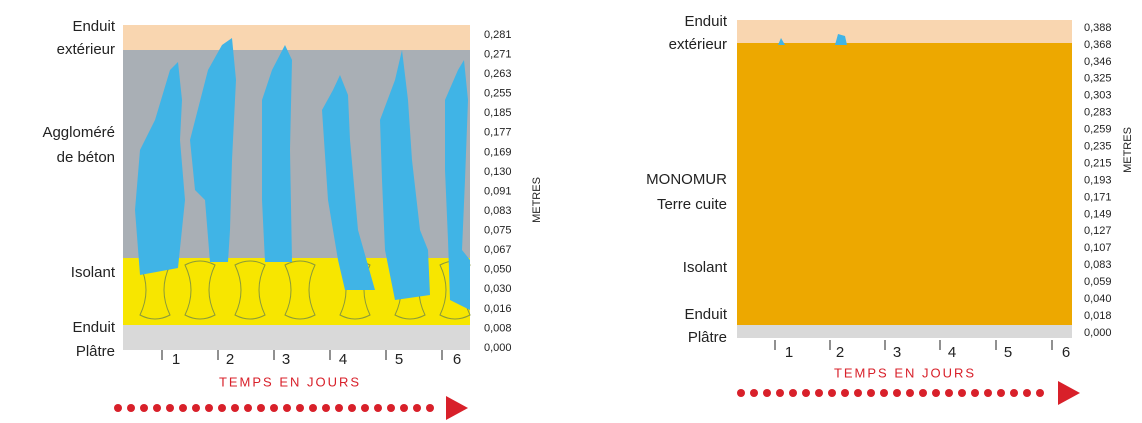 The height and width of the screenshot is (423, 1142). What do you see at coordinates (78, 132) in the screenshot?
I see `layer-label: Aggloméré` at bounding box center [78, 132].